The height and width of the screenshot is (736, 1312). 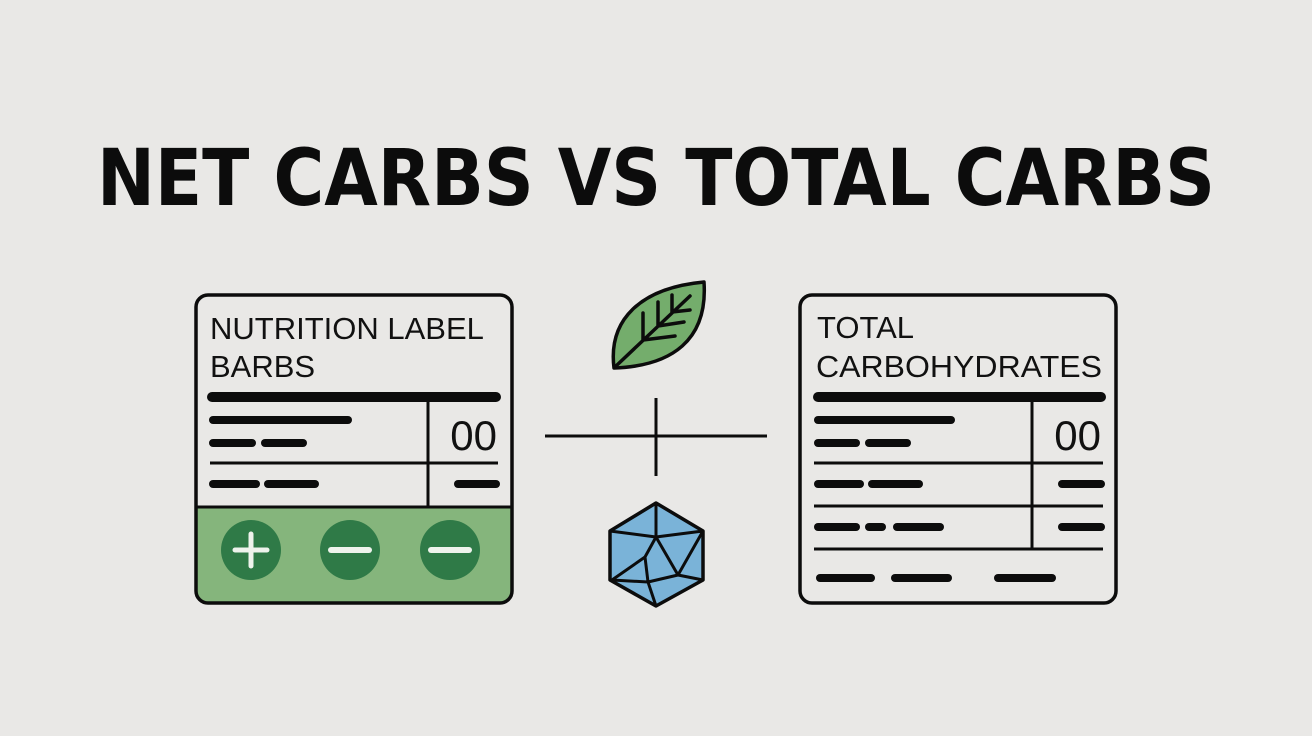 What do you see at coordinates (959, 366) in the screenshot?
I see `card-heading-line2: CARBOHYDRATES` at bounding box center [959, 366].